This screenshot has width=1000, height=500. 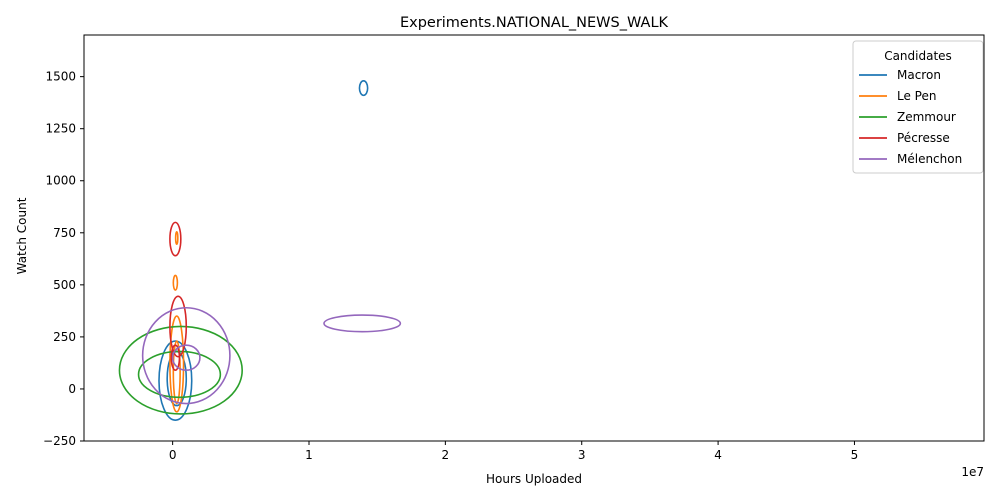 What do you see at coordinates (718, 455) in the screenshot?
I see `x-tick-label-4: 4` at bounding box center [718, 455].